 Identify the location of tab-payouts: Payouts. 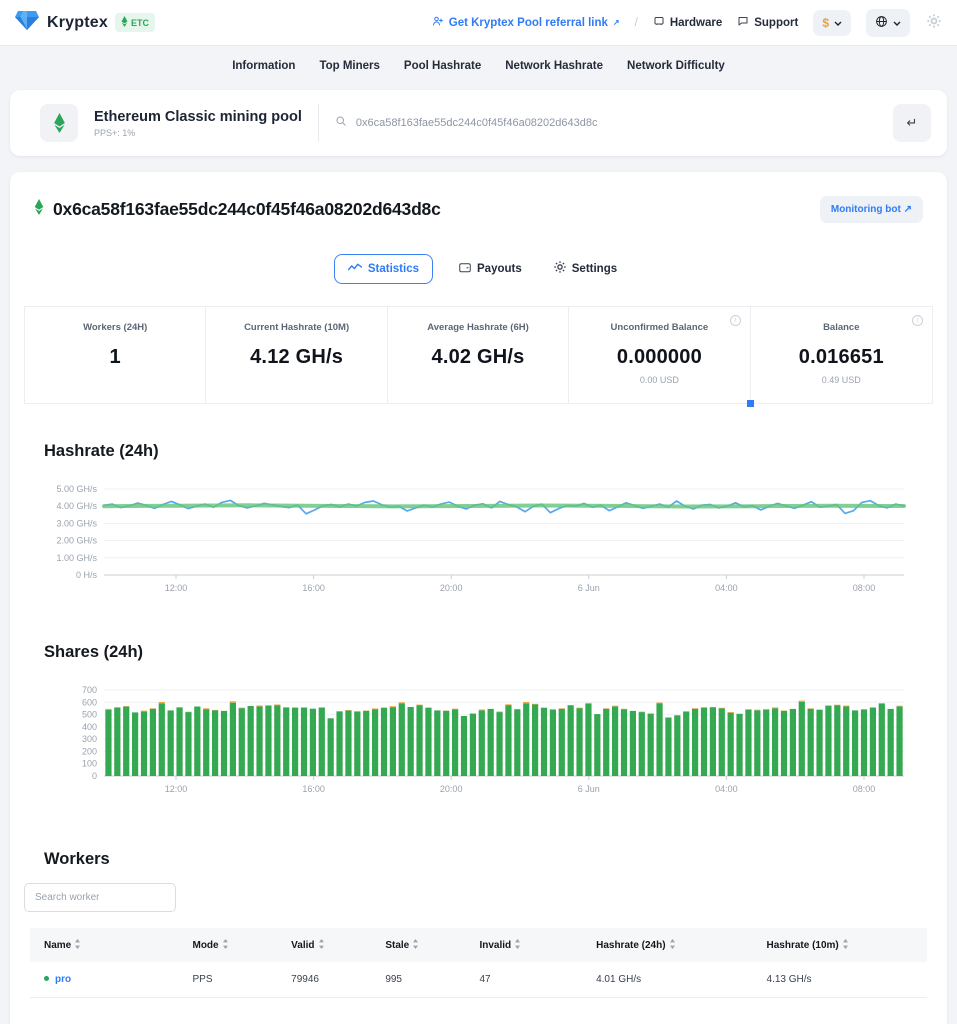
(490, 269).